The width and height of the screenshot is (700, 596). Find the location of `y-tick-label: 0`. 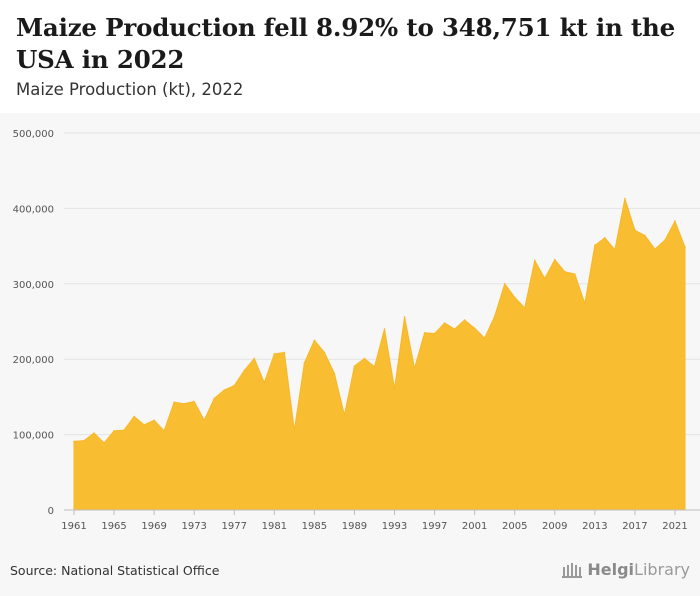

y-tick-label: 0 is located at coordinates (51, 511).